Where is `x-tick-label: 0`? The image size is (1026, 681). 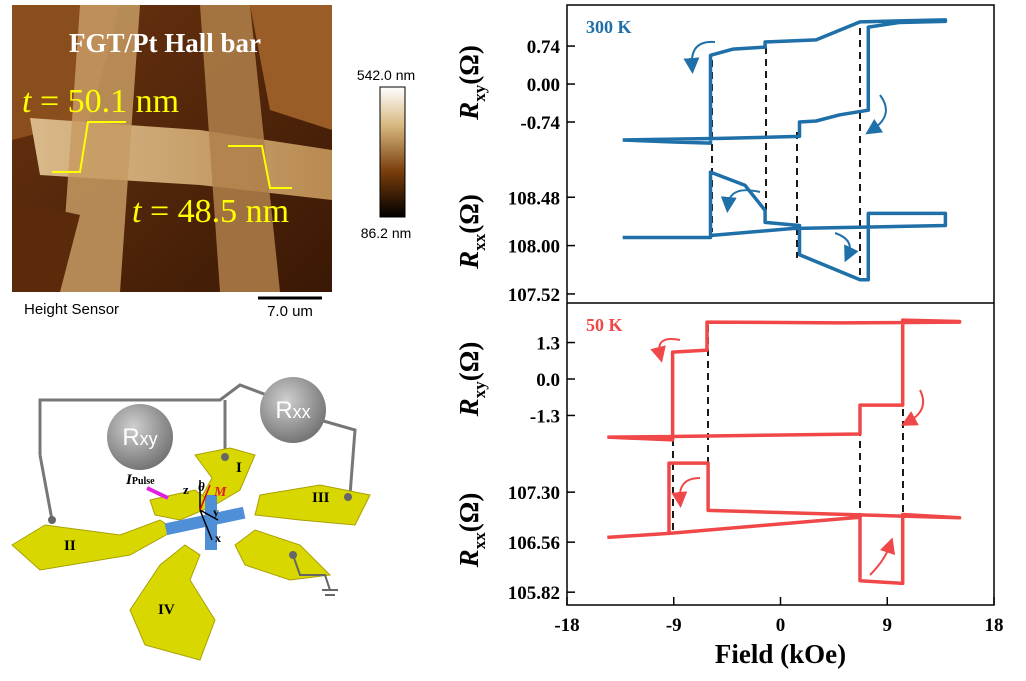
x-tick-label: 0 is located at coordinates (781, 625).